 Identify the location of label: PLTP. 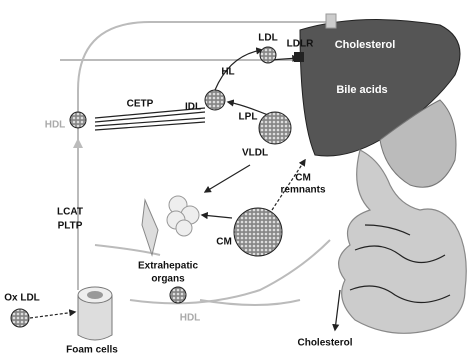
(70, 226).